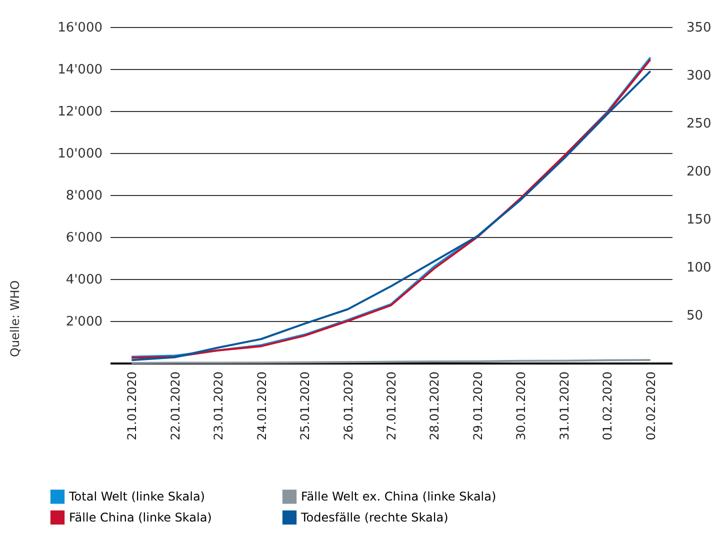 This screenshot has height=539, width=713. I want to click on x-tick-label: 22.01.2020, so click(175, 406).